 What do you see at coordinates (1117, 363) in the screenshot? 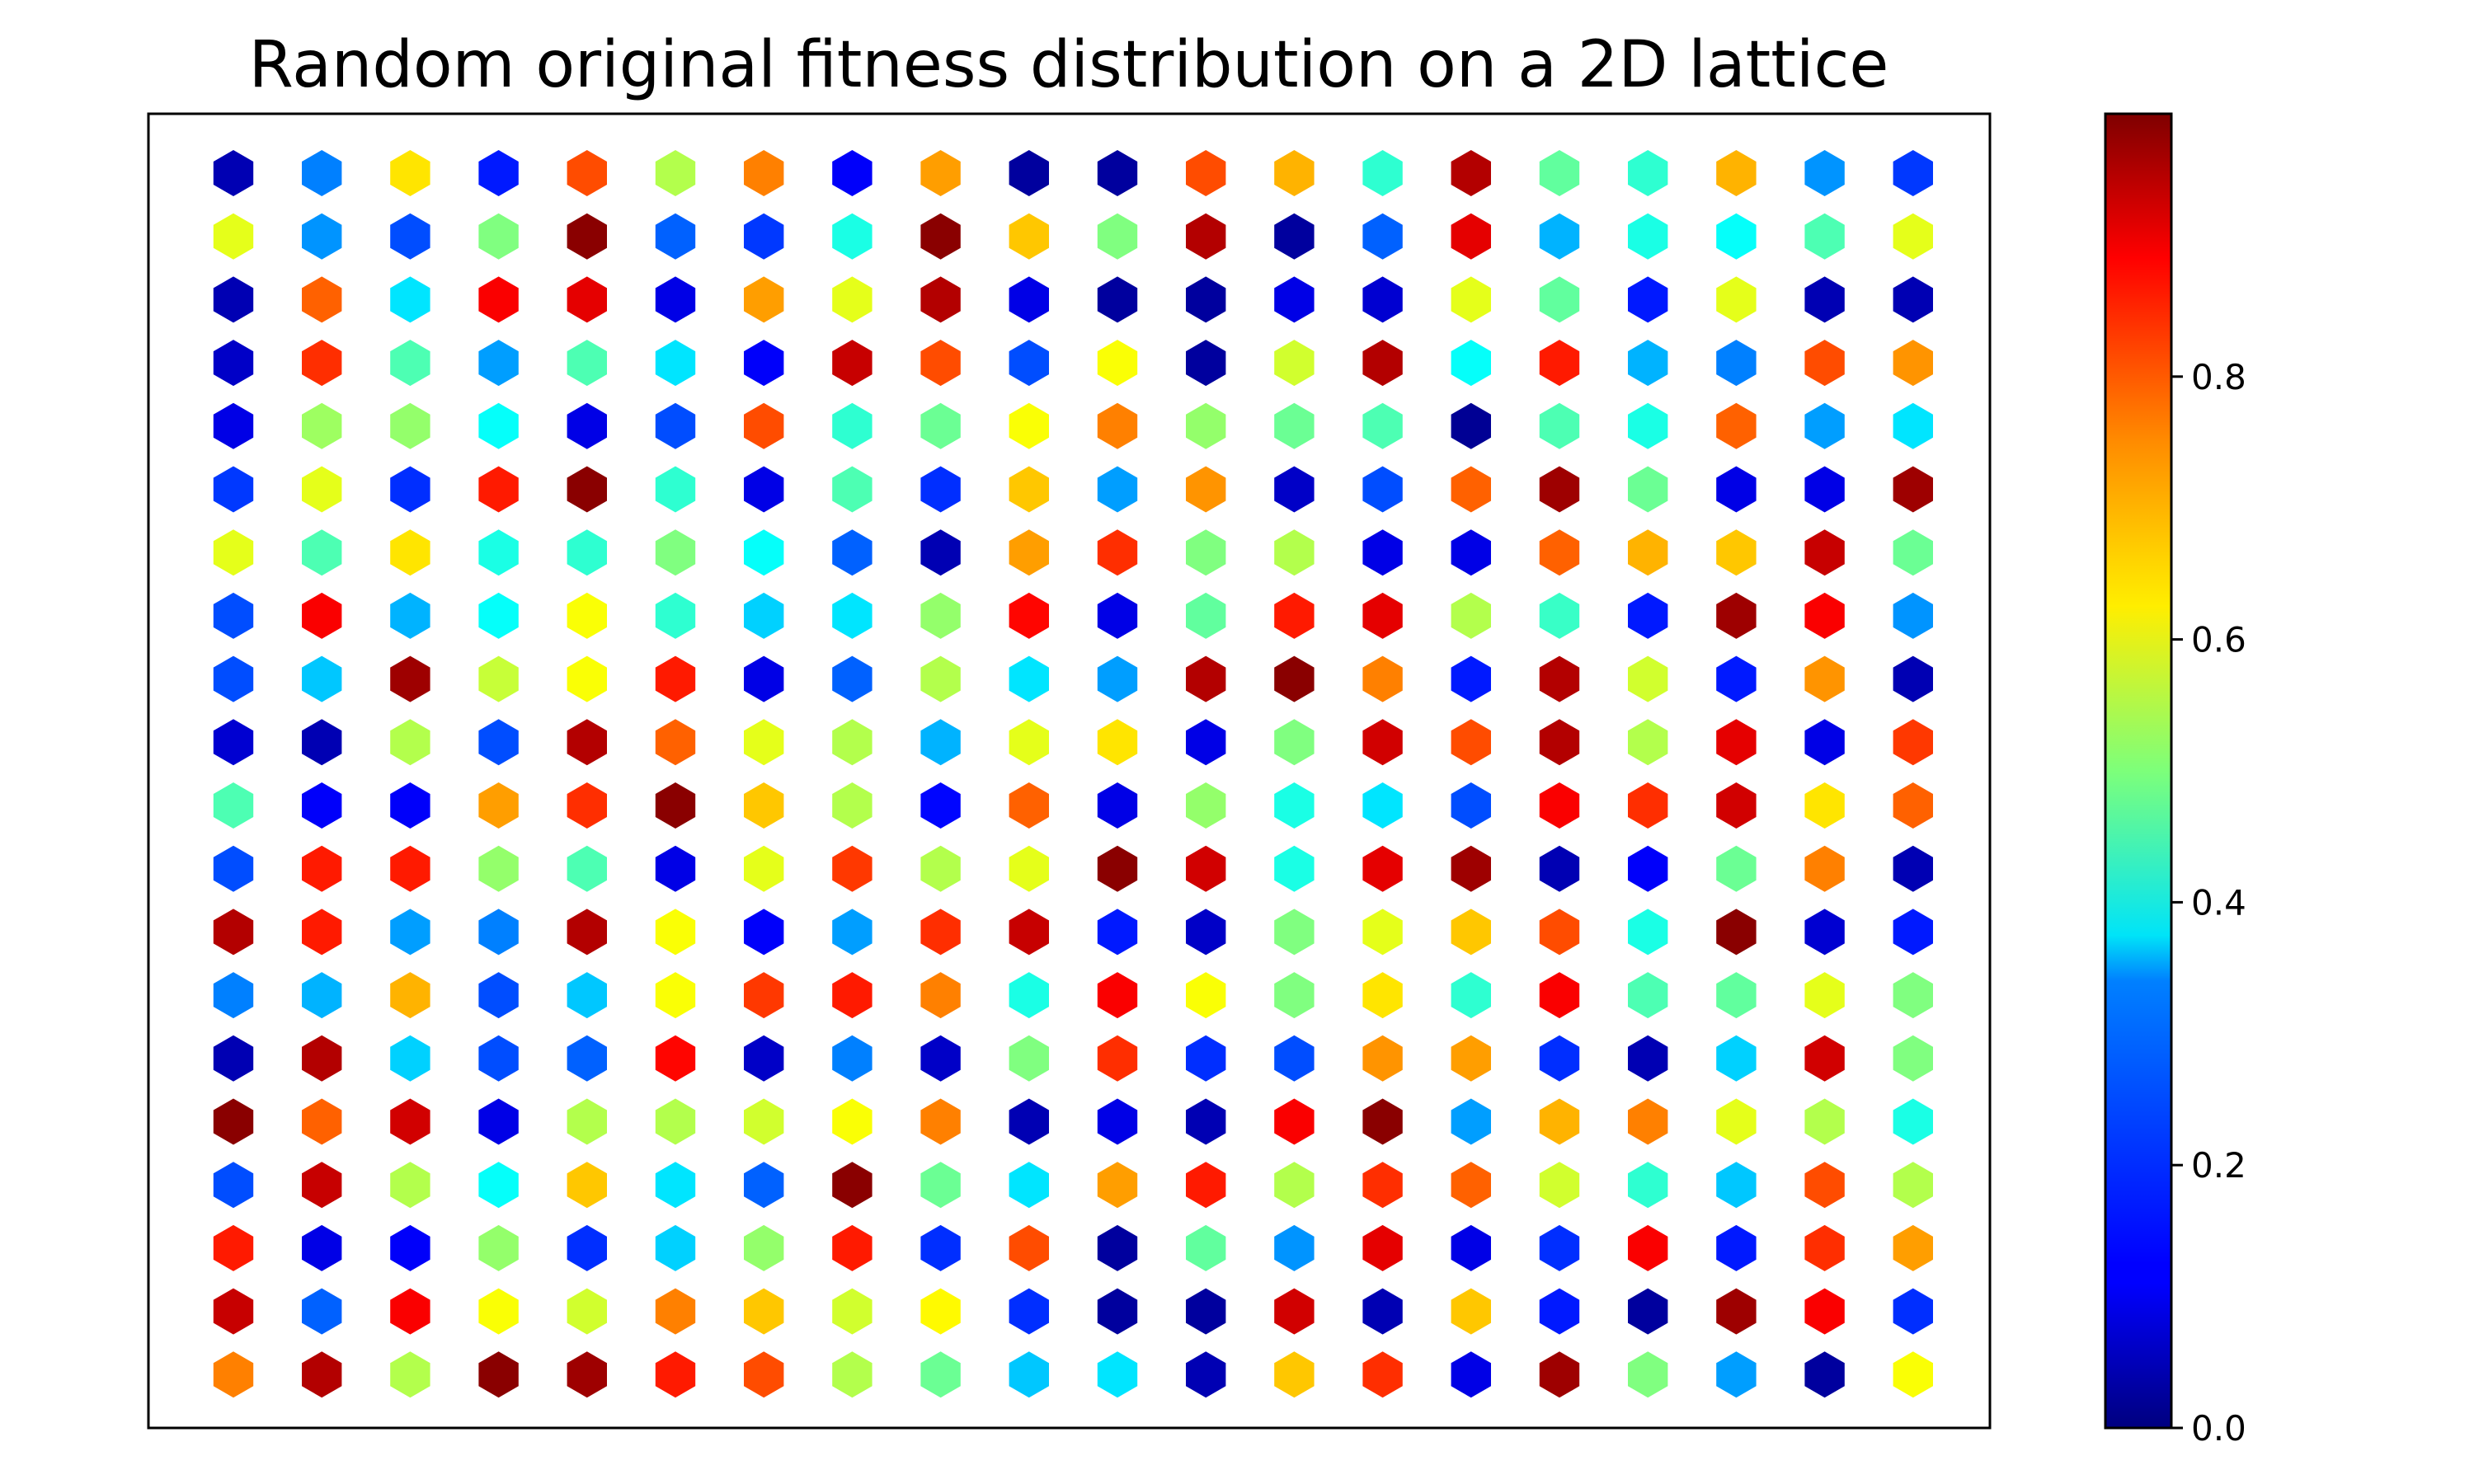
I see `hex-cell-r3-c10` at bounding box center [1117, 363].